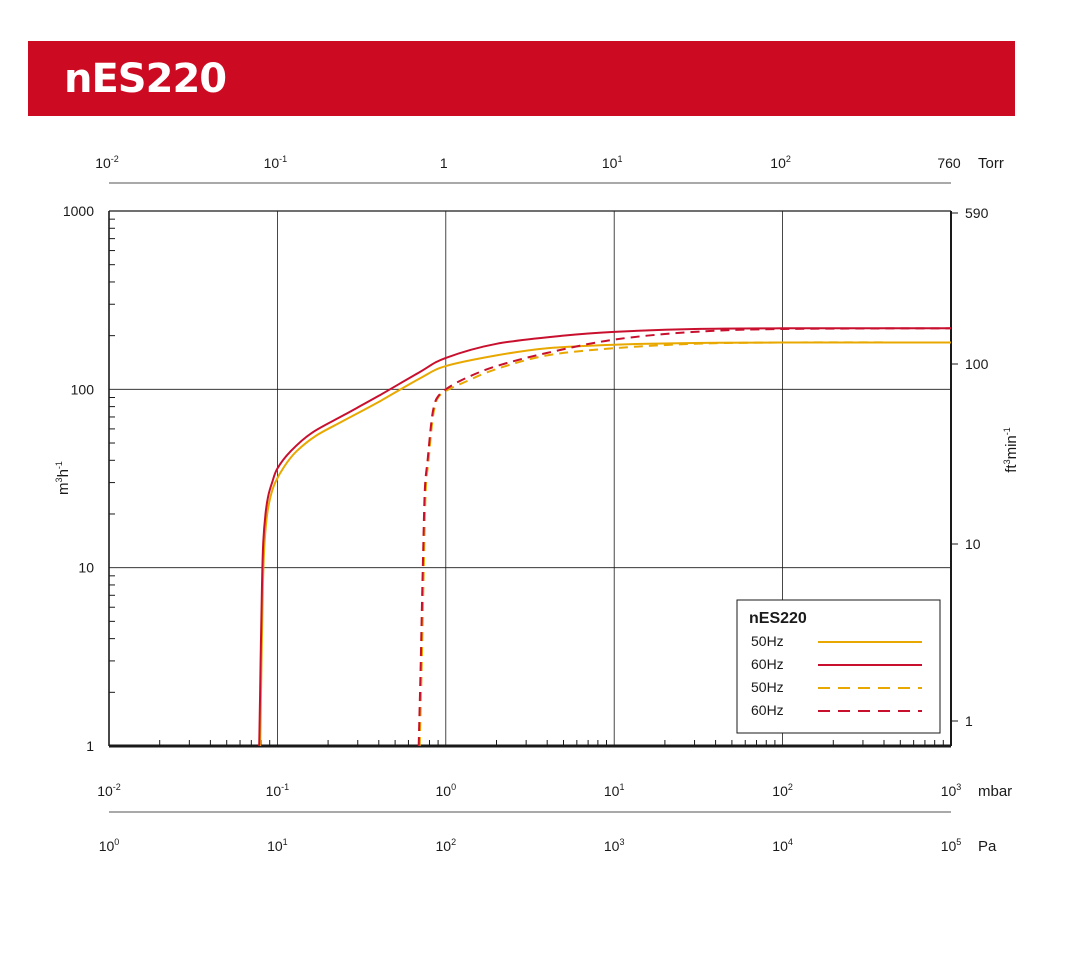  I want to click on pa-tick-label: 10⁵, so click(951, 845).